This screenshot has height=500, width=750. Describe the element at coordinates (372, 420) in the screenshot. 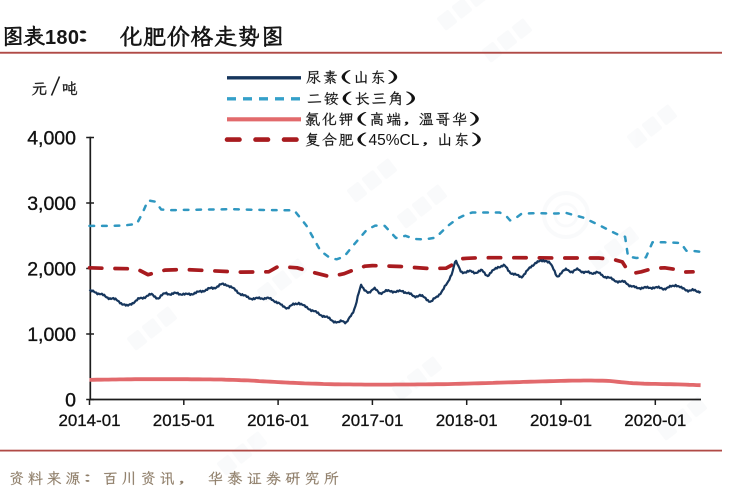

I see `svg-text: 2017-01` at that location.